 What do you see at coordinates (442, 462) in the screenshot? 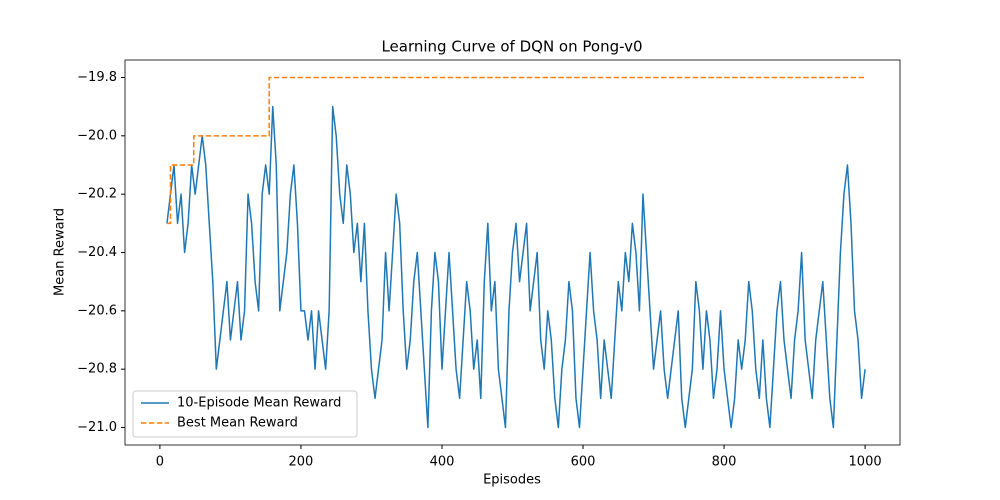
I see `x-tick-label: 400` at bounding box center [442, 462].